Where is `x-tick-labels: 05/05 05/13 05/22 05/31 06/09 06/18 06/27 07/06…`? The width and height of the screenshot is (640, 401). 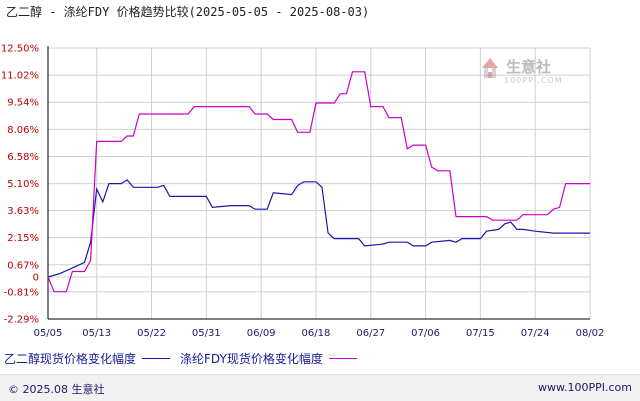 x-tick-labels: 05/05 05/13 05/22 05/31 06/09 06/18 06/27 07/06… is located at coordinates (319, 333).